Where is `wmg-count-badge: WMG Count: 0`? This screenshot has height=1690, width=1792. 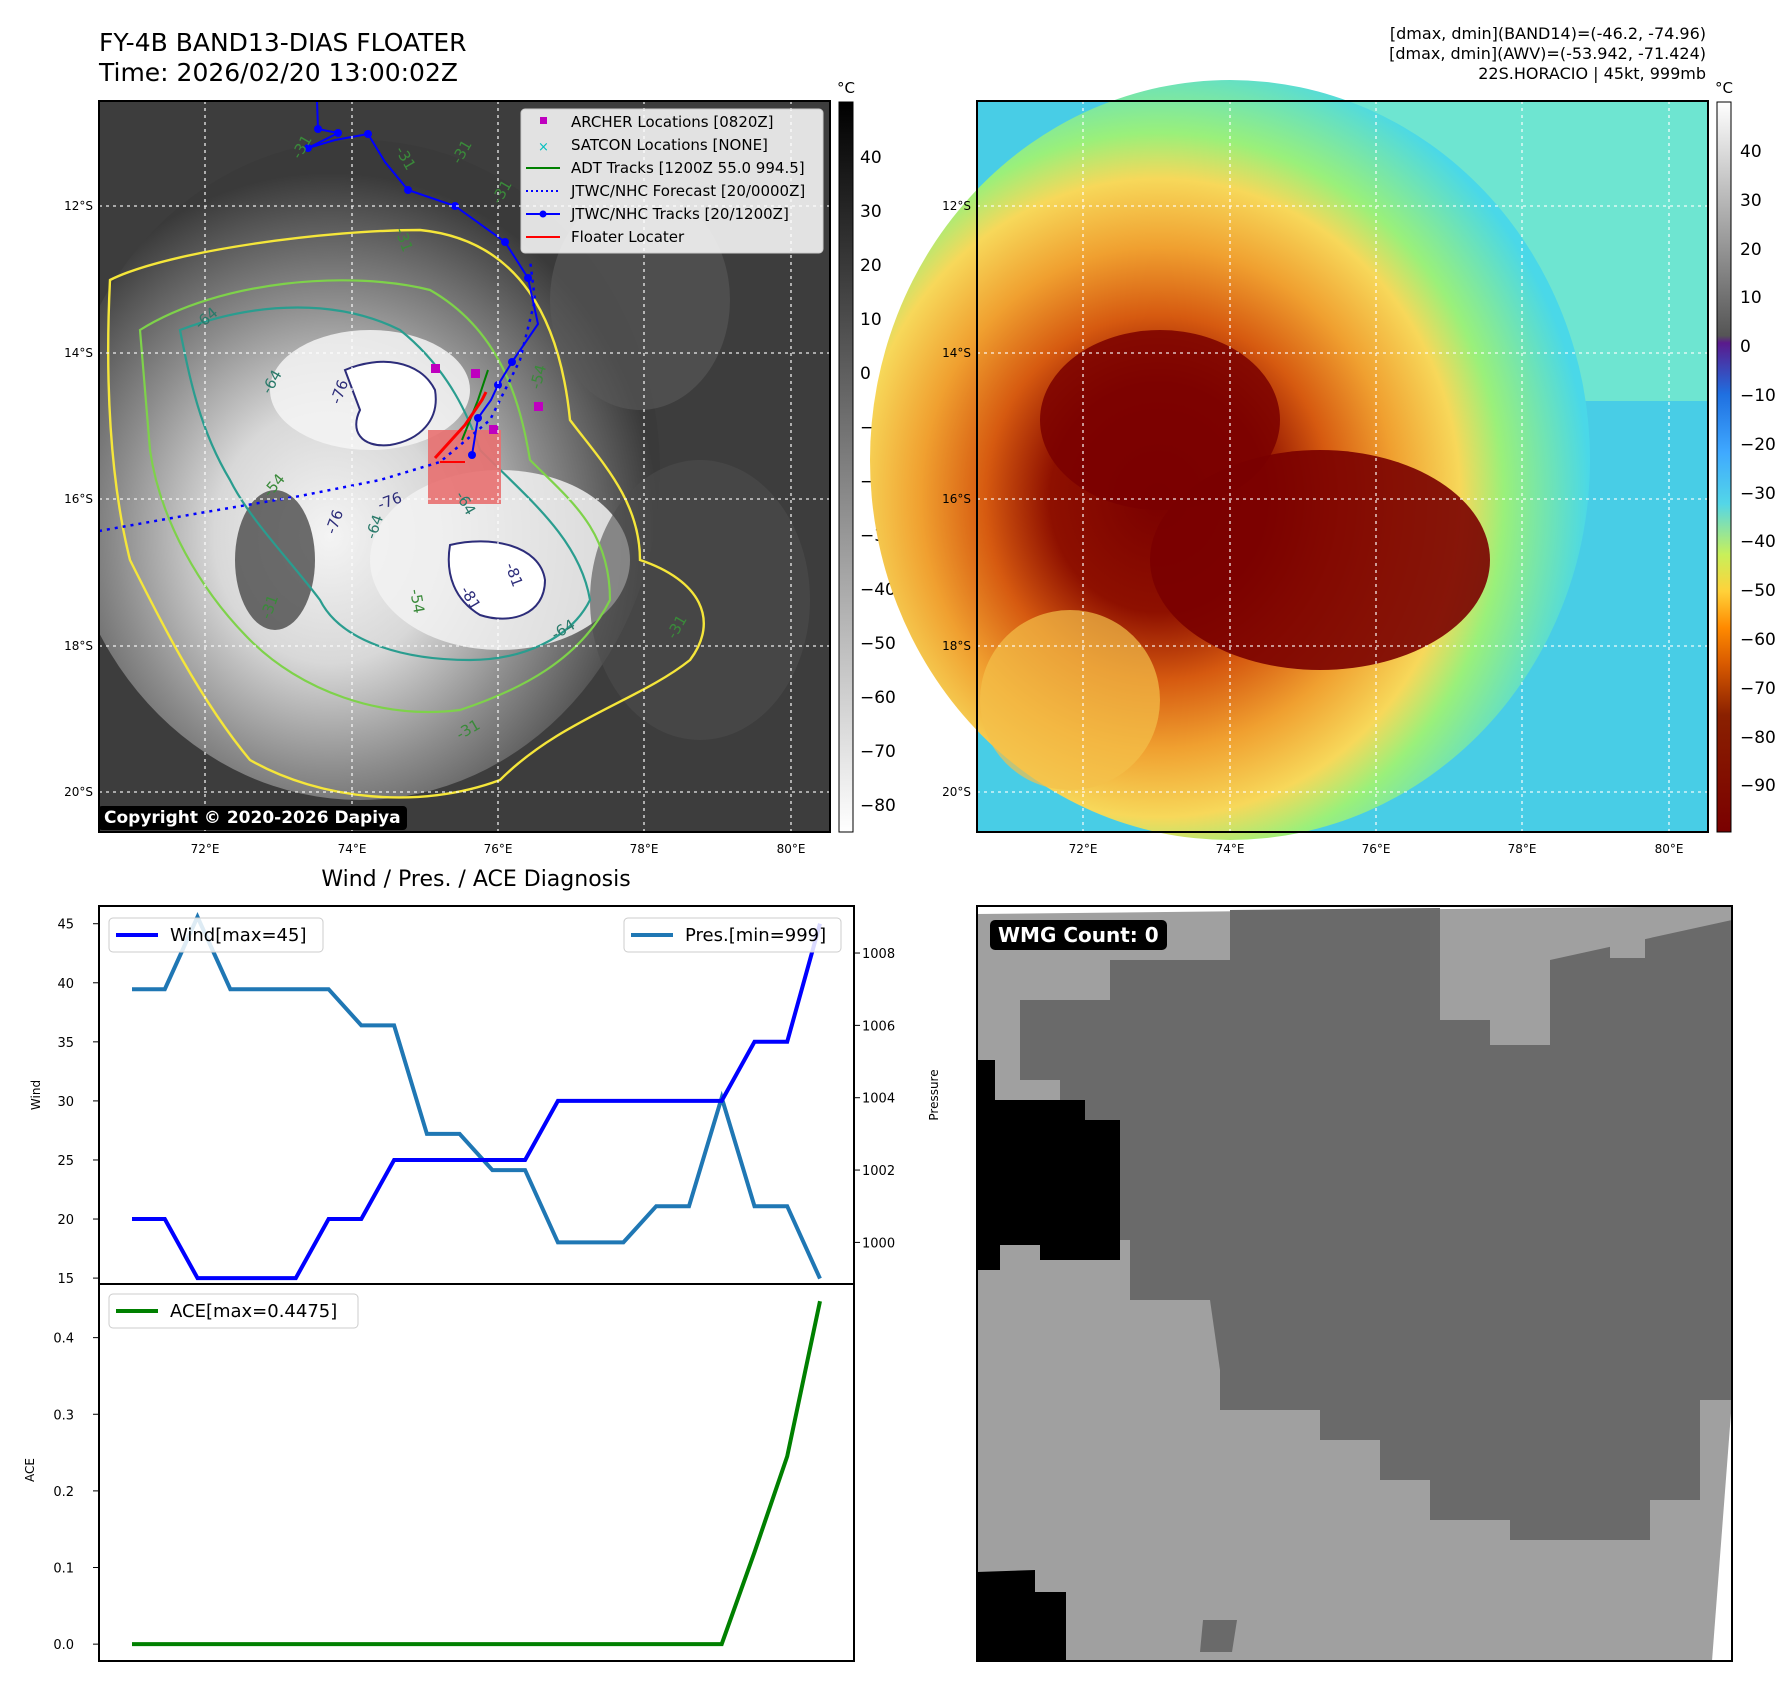
wmg-count-badge: WMG Count: 0 is located at coordinates (1078, 935).